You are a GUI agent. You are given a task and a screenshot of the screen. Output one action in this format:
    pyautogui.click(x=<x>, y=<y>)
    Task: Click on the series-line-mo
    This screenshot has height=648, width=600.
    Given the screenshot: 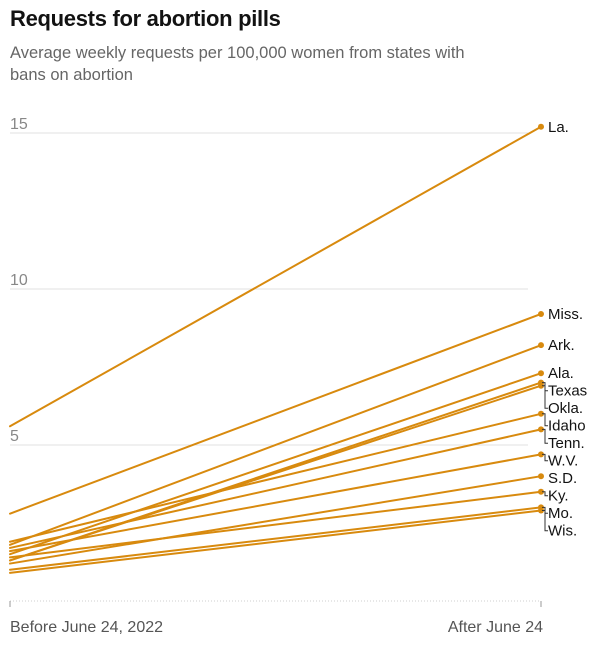 What is the action you would take?
    pyautogui.click(x=275, y=538)
    